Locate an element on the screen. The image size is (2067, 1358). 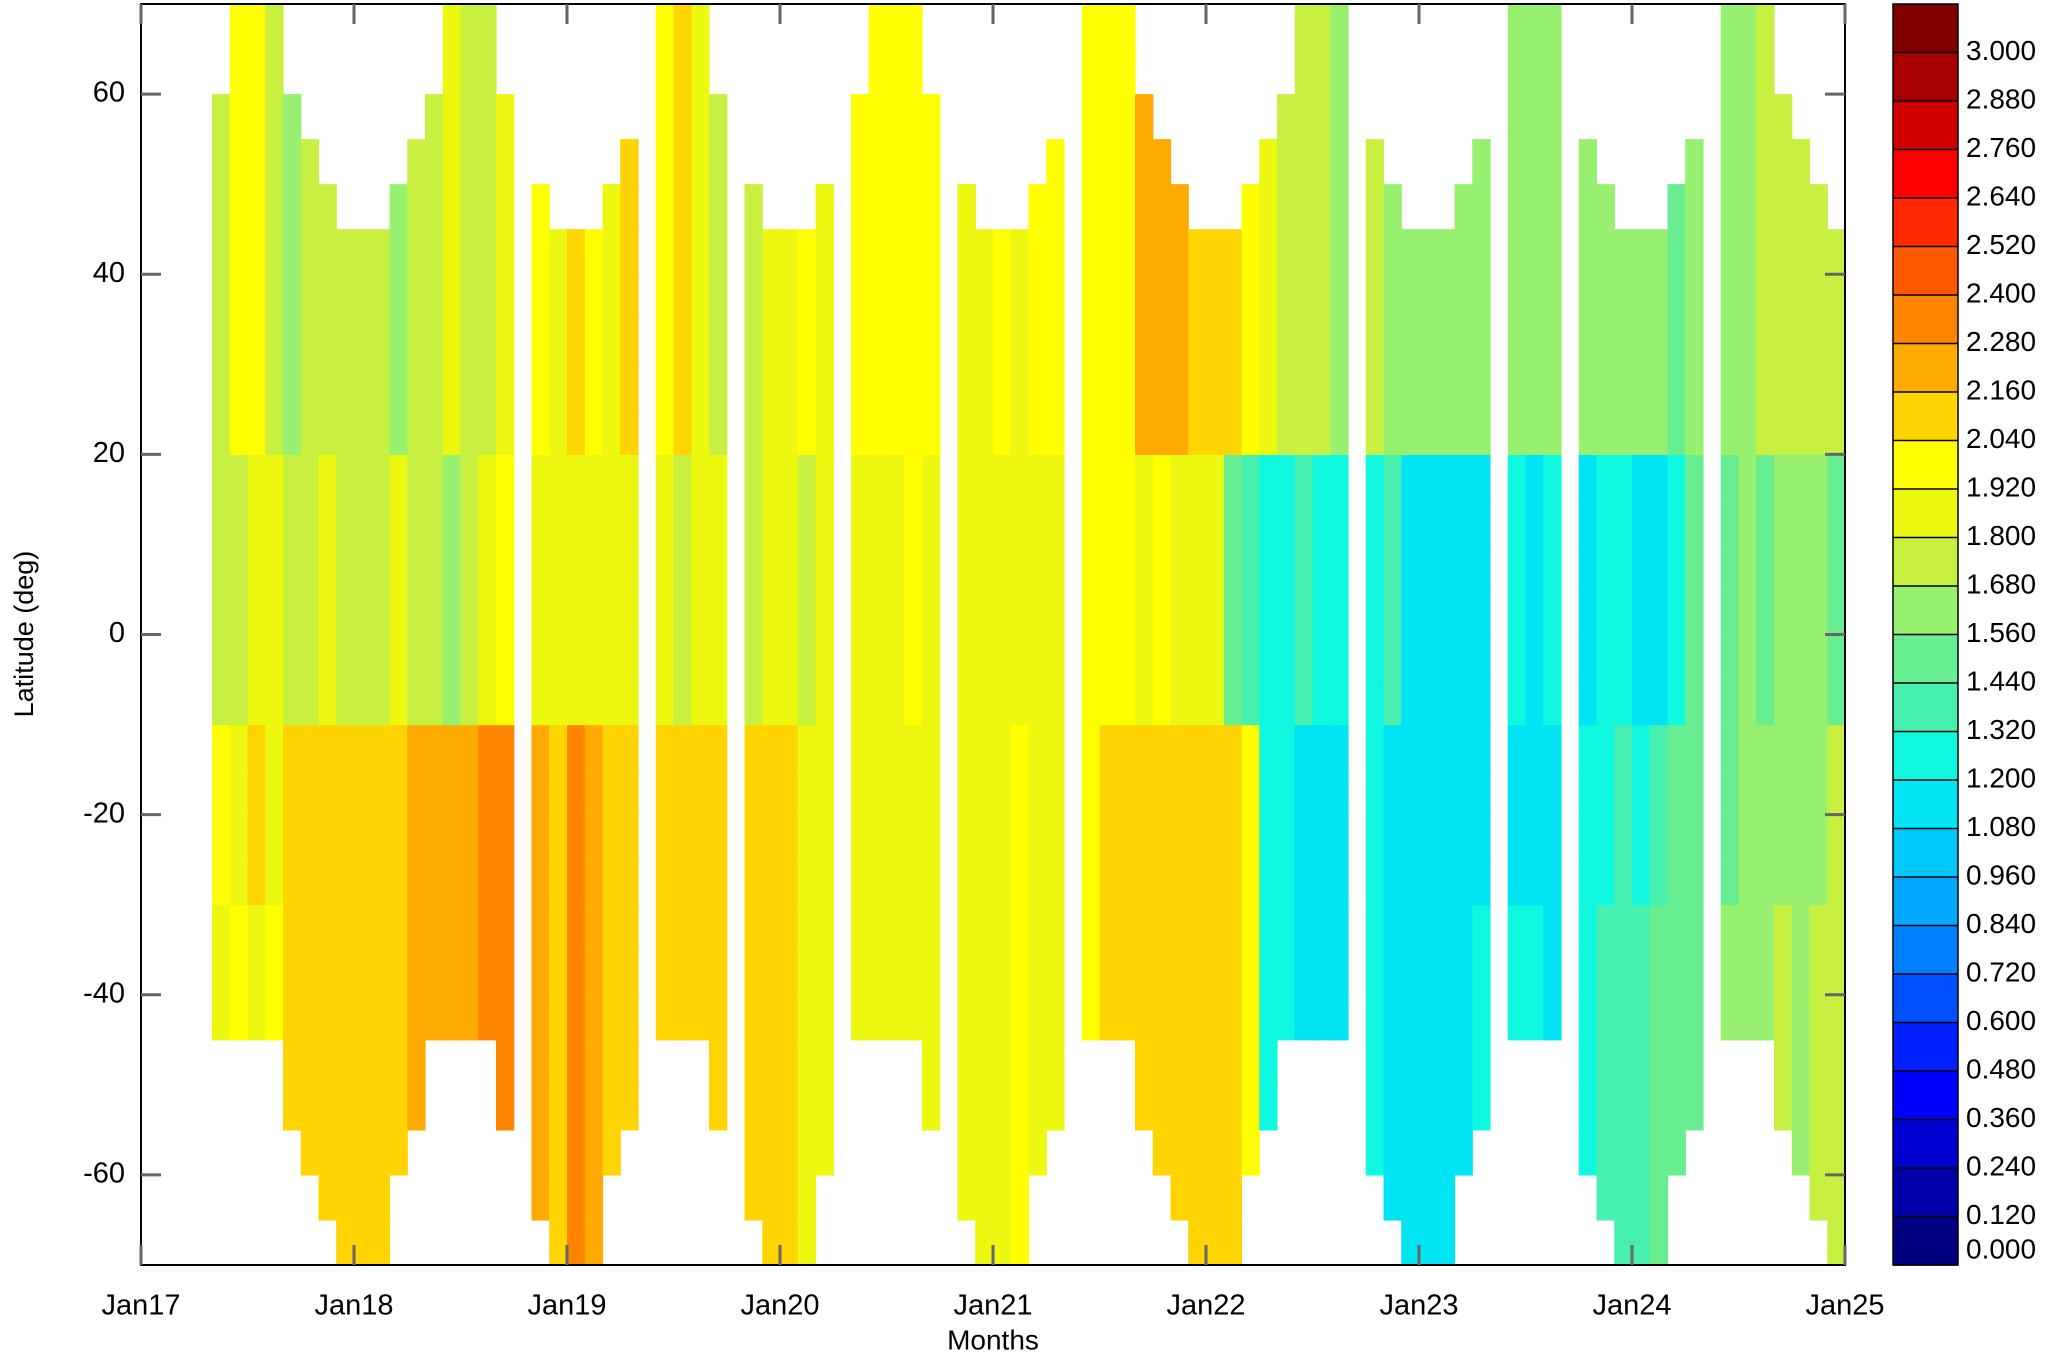
colorbar-tick-label: 2.280 is located at coordinates (2001, 341).